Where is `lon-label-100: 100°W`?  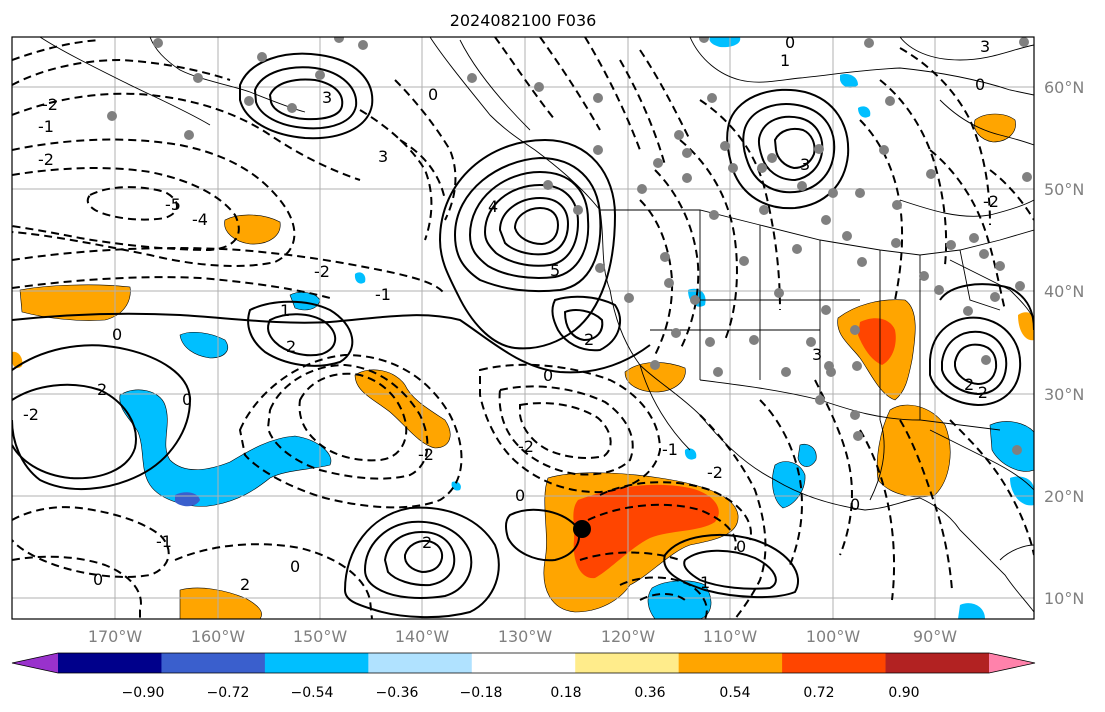 lon-label-100: 100°W is located at coordinates (833, 636).